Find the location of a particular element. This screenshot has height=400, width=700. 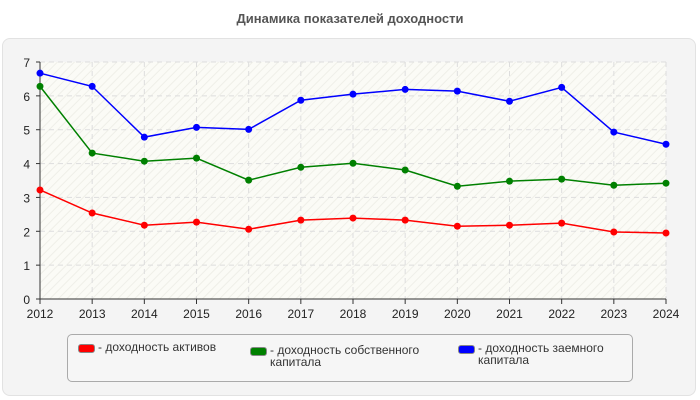

x-tick-label: 2021 is located at coordinates (509, 314).